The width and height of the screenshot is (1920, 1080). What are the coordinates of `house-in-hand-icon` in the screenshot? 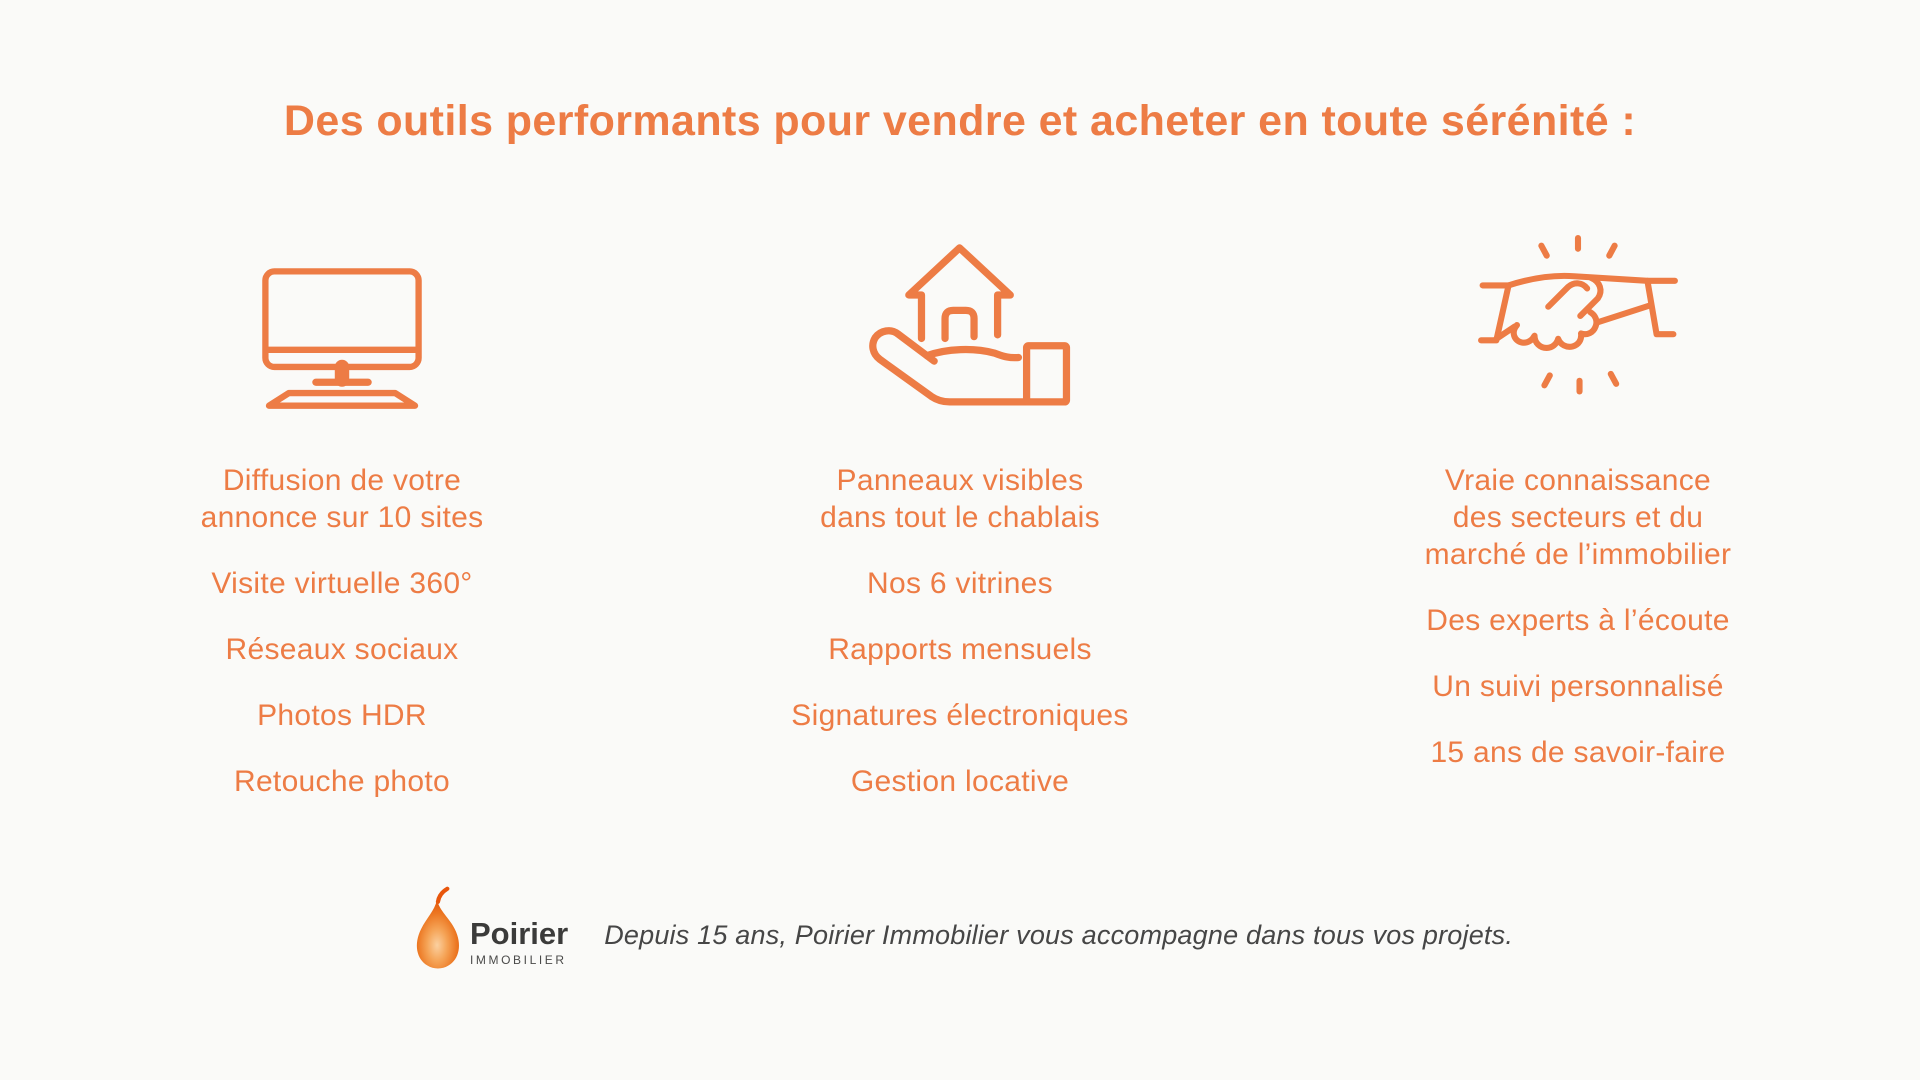 It's located at (960, 310).